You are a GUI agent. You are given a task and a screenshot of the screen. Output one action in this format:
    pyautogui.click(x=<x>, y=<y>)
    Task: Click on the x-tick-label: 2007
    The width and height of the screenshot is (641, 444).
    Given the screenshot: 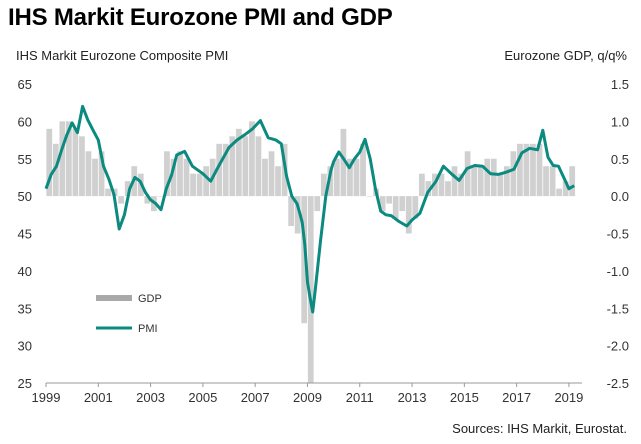 What is the action you would take?
    pyautogui.click(x=255, y=397)
    